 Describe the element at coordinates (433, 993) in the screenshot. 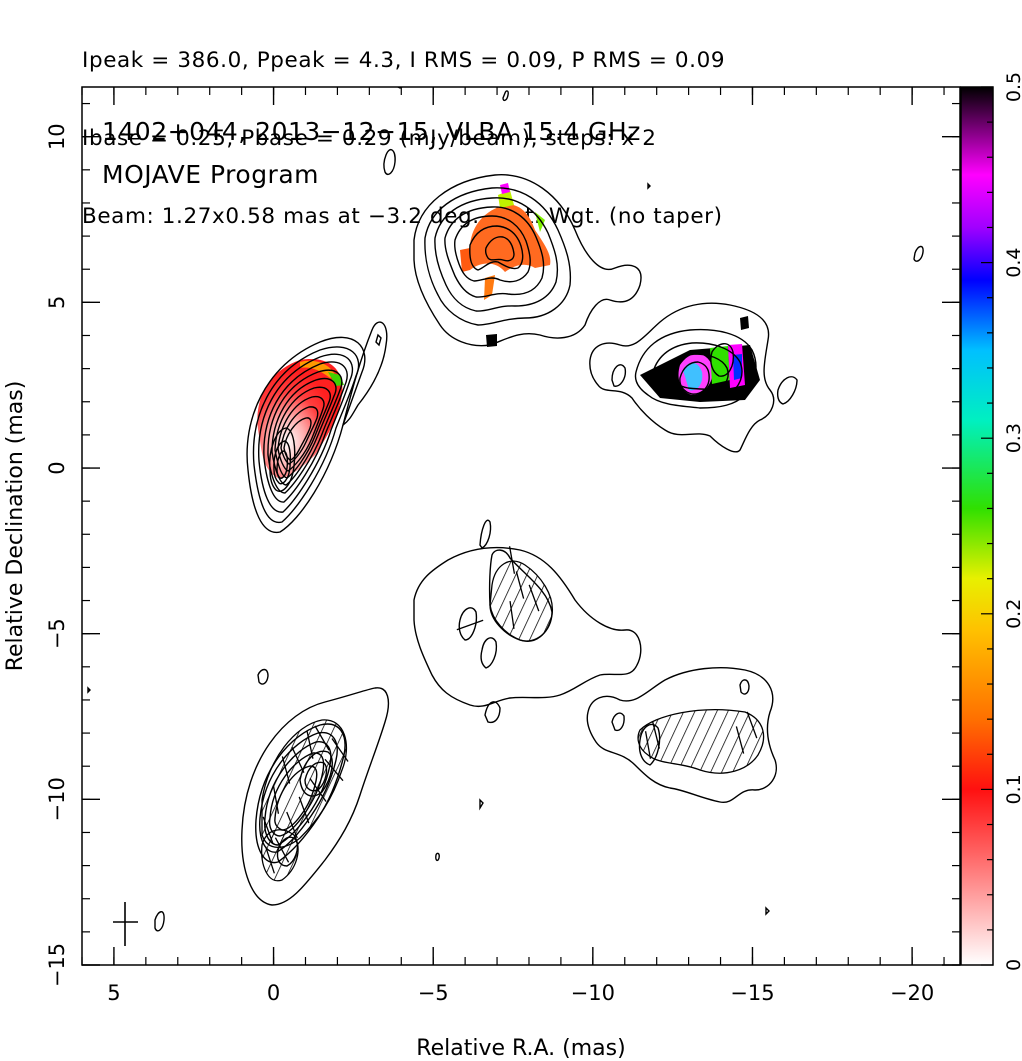

I see `x-tick-label: −5` at that location.